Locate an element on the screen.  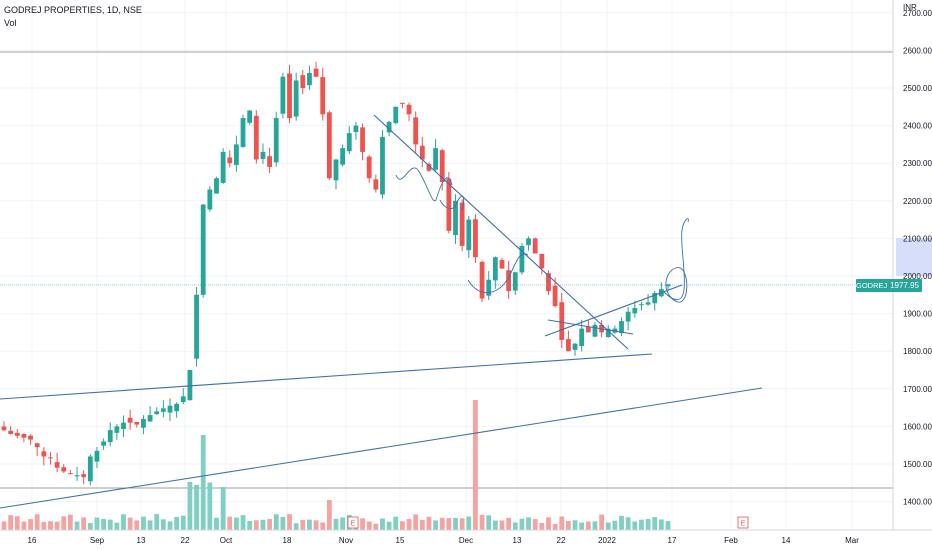
price-tick-label: 2600.00 is located at coordinates (917, 50).